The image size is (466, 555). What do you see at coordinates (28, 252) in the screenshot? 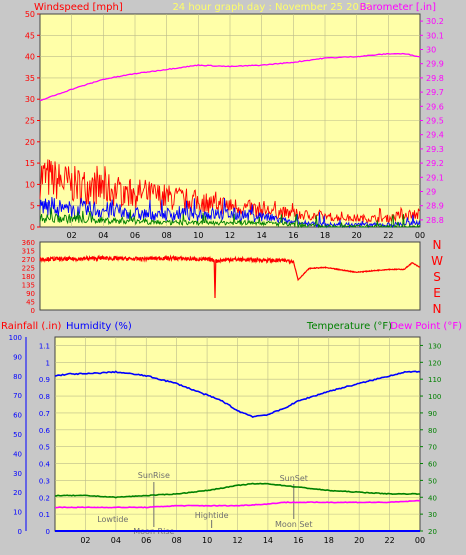
I see `direction-tick-label: 315` at bounding box center [28, 252].